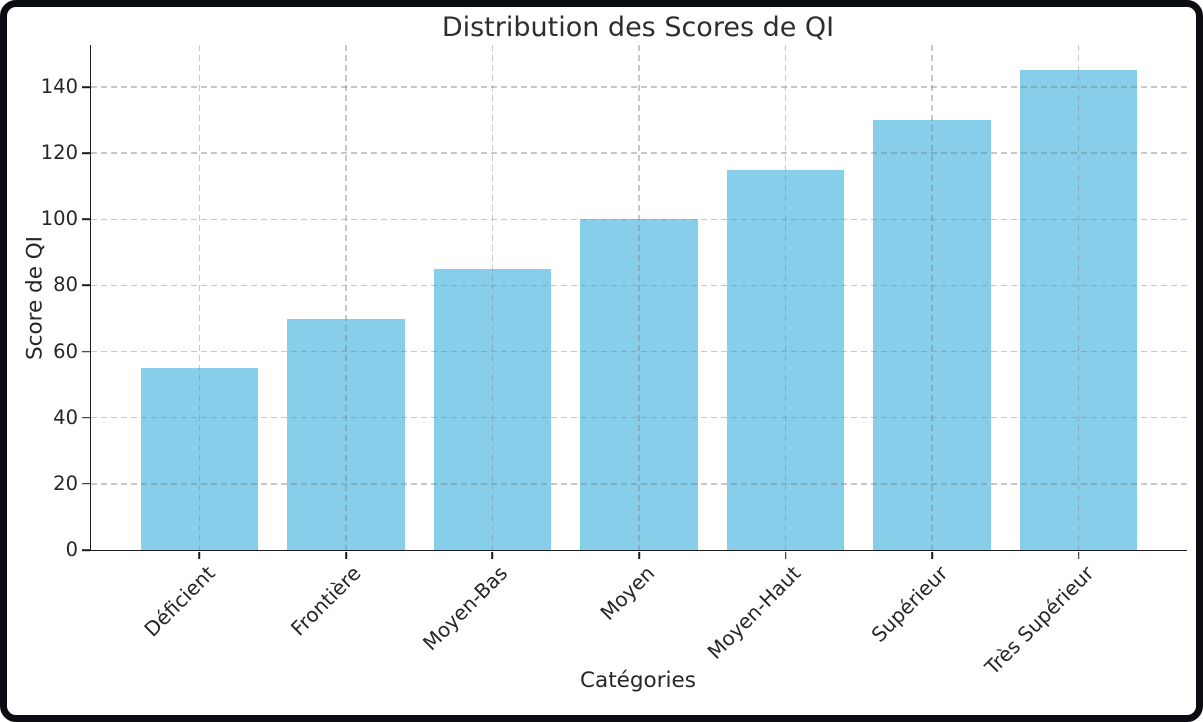  What do you see at coordinates (71, 550) in the screenshot?
I see `y-tick-label: 0` at bounding box center [71, 550].